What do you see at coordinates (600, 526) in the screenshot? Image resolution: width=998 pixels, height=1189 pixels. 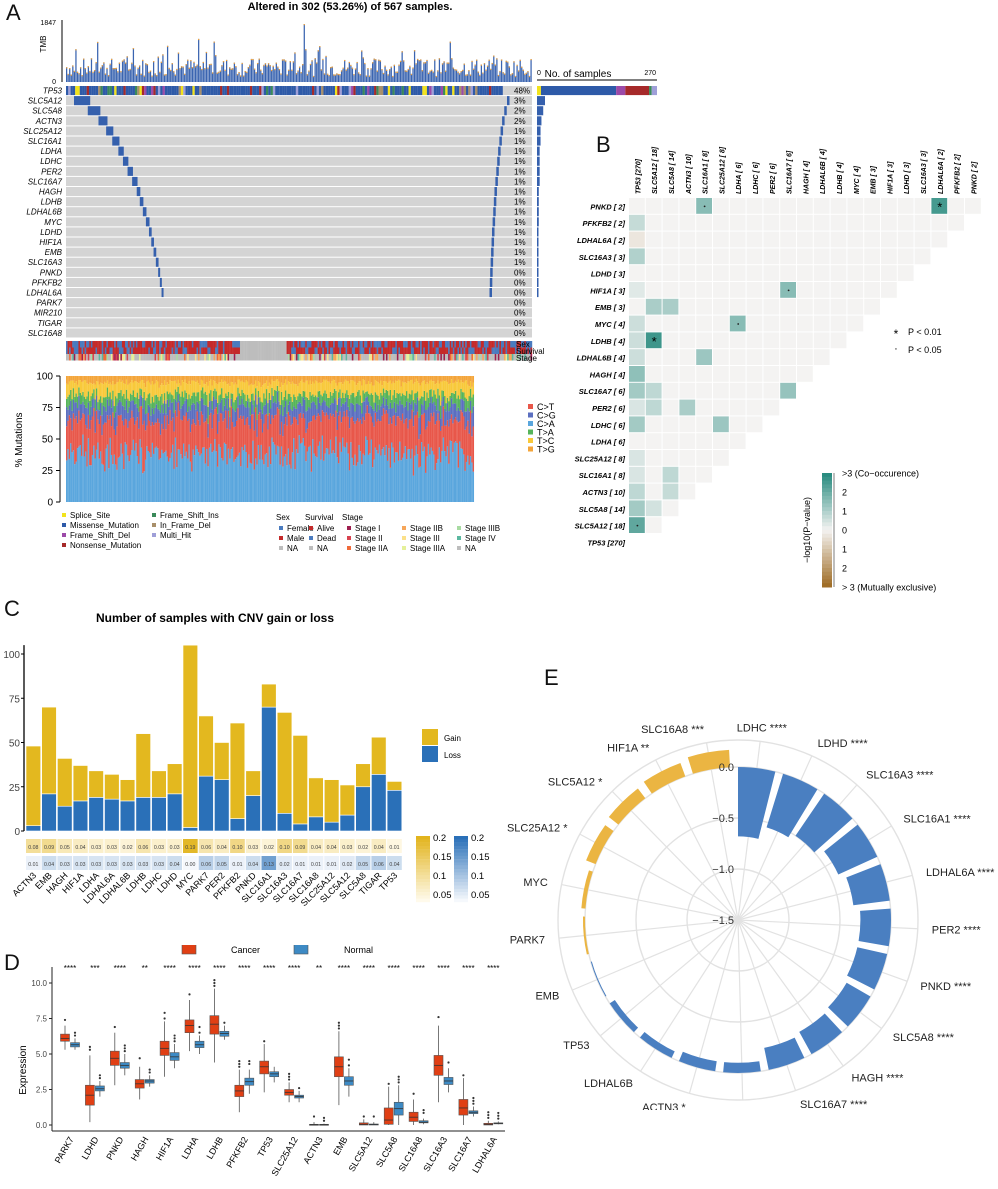 I see `interaction-row-label: SLC5A12 [ 18]` at bounding box center [600, 526].